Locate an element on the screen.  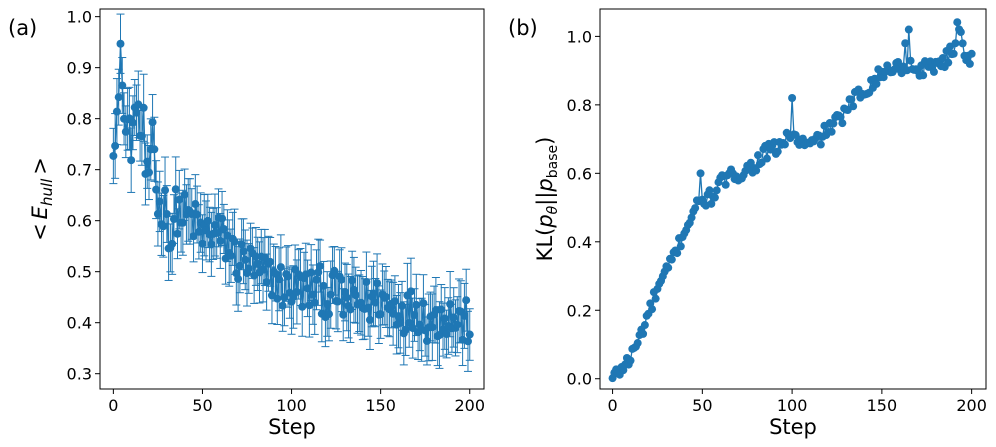
y-tick-label: 0.6 is located at coordinates (579, 173).